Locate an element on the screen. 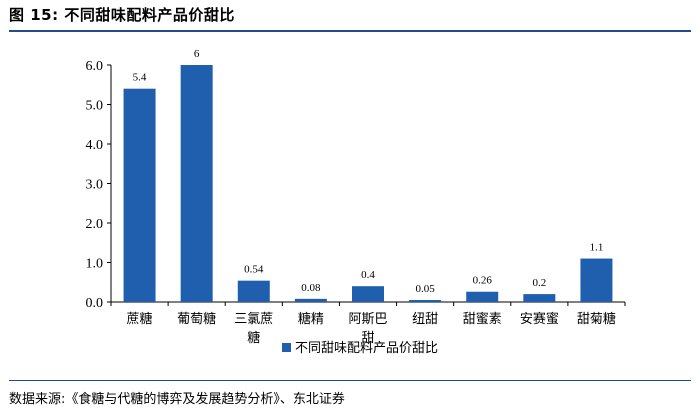 The image size is (700, 416). data-label: 0.08 is located at coordinates (311, 288).